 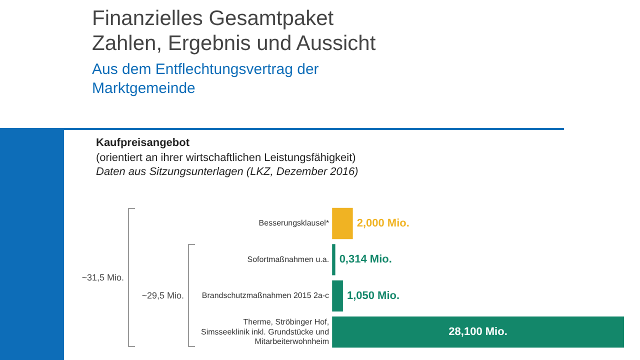 What do you see at coordinates (143, 143) in the screenshot?
I see `text: Kaufpreisangebot` at bounding box center [143, 143].